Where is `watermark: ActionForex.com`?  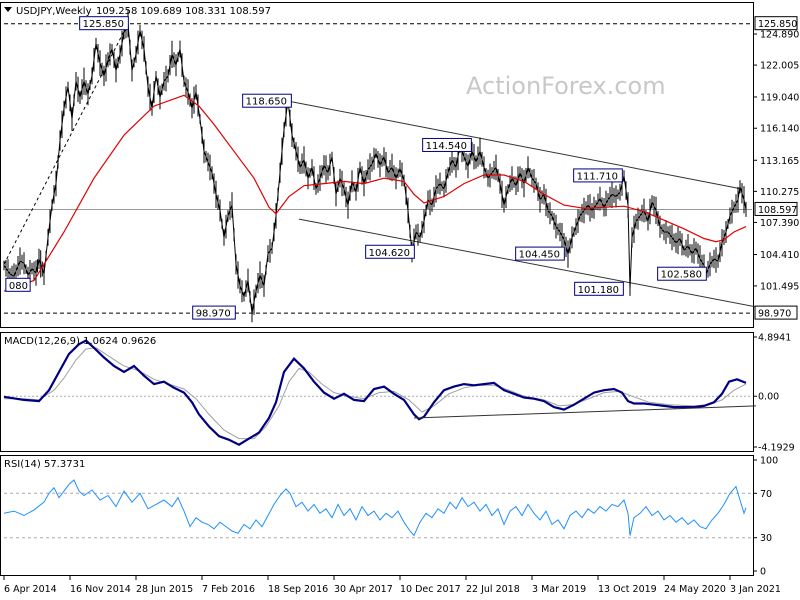
watermark: ActionForex.com is located at coordinates (566, 86).